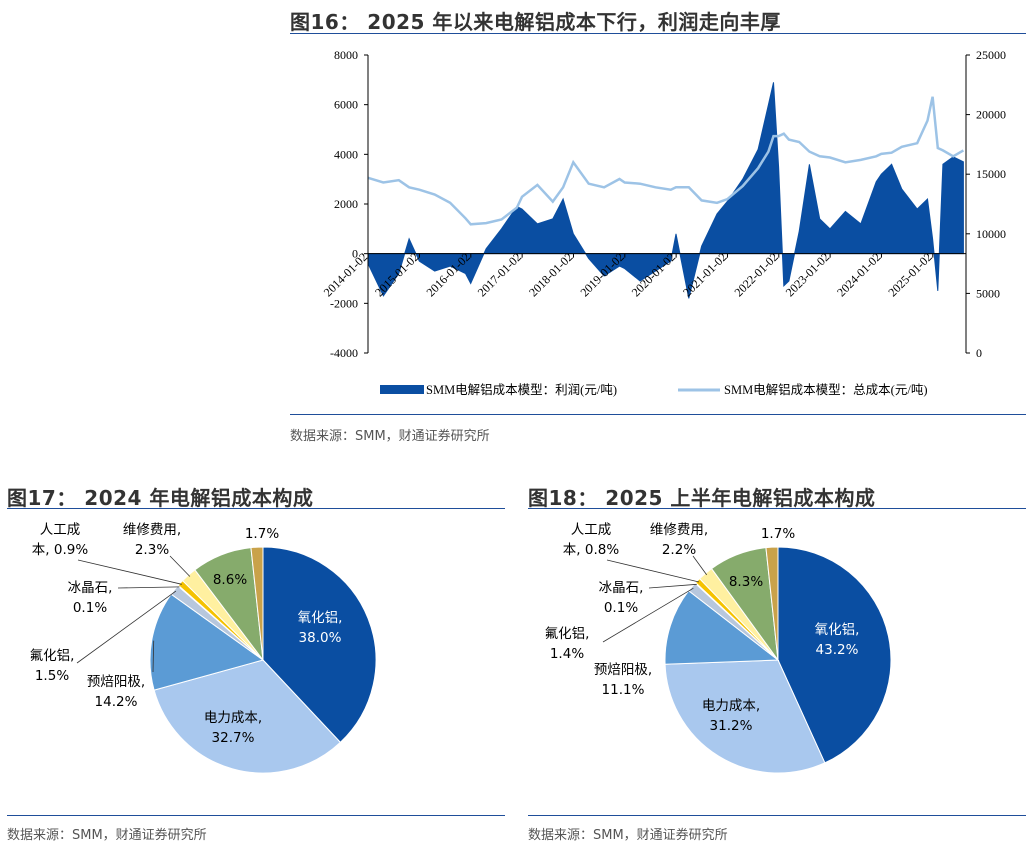 The height and width of the screenshot is (845, 1033). I want to click on slice-label: 1.5%, so click(52, 676).